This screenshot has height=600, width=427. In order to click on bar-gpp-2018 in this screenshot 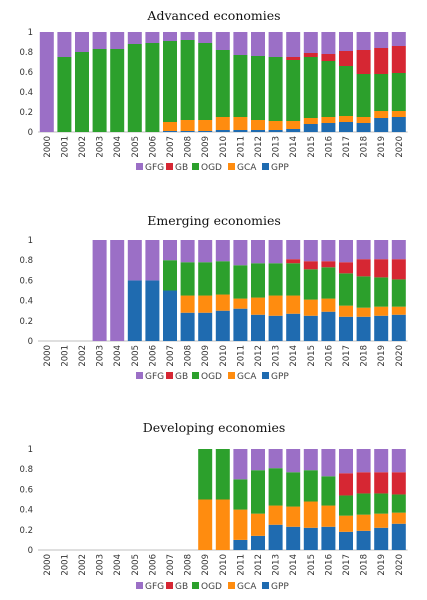, I will do `click(363, 328)`.